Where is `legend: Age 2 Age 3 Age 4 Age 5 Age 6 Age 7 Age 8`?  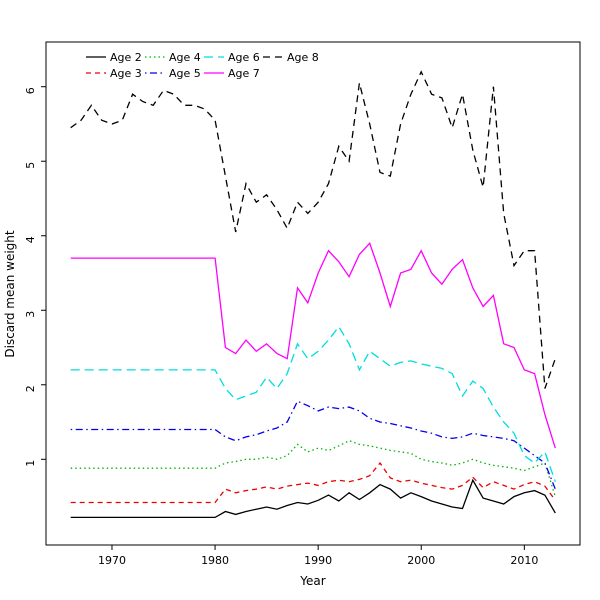
legend: Age 2 Age 3 Age 4 Age 5 Age 6 Age 7 Age 8 is located at coordinates (202, 65).